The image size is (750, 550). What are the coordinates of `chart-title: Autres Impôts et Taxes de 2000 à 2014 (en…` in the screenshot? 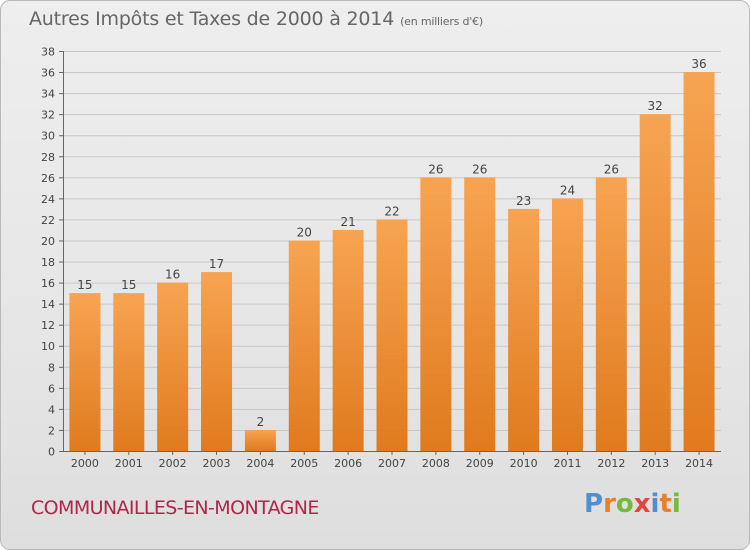 It's located at (256, 19).